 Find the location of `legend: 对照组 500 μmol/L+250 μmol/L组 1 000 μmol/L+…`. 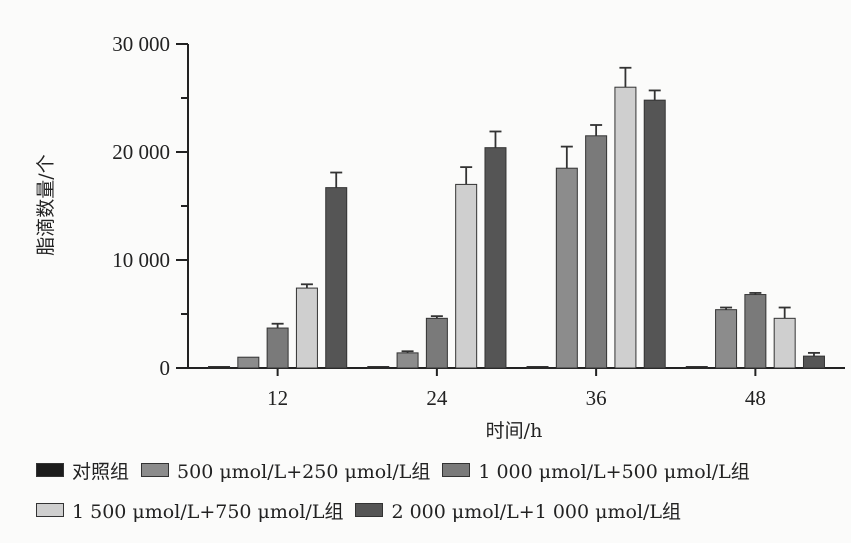

legend: 对照组 500 μmol/L+250 μmol/L组 1 000 μmol/L+… is located at coordinates (441, 494).